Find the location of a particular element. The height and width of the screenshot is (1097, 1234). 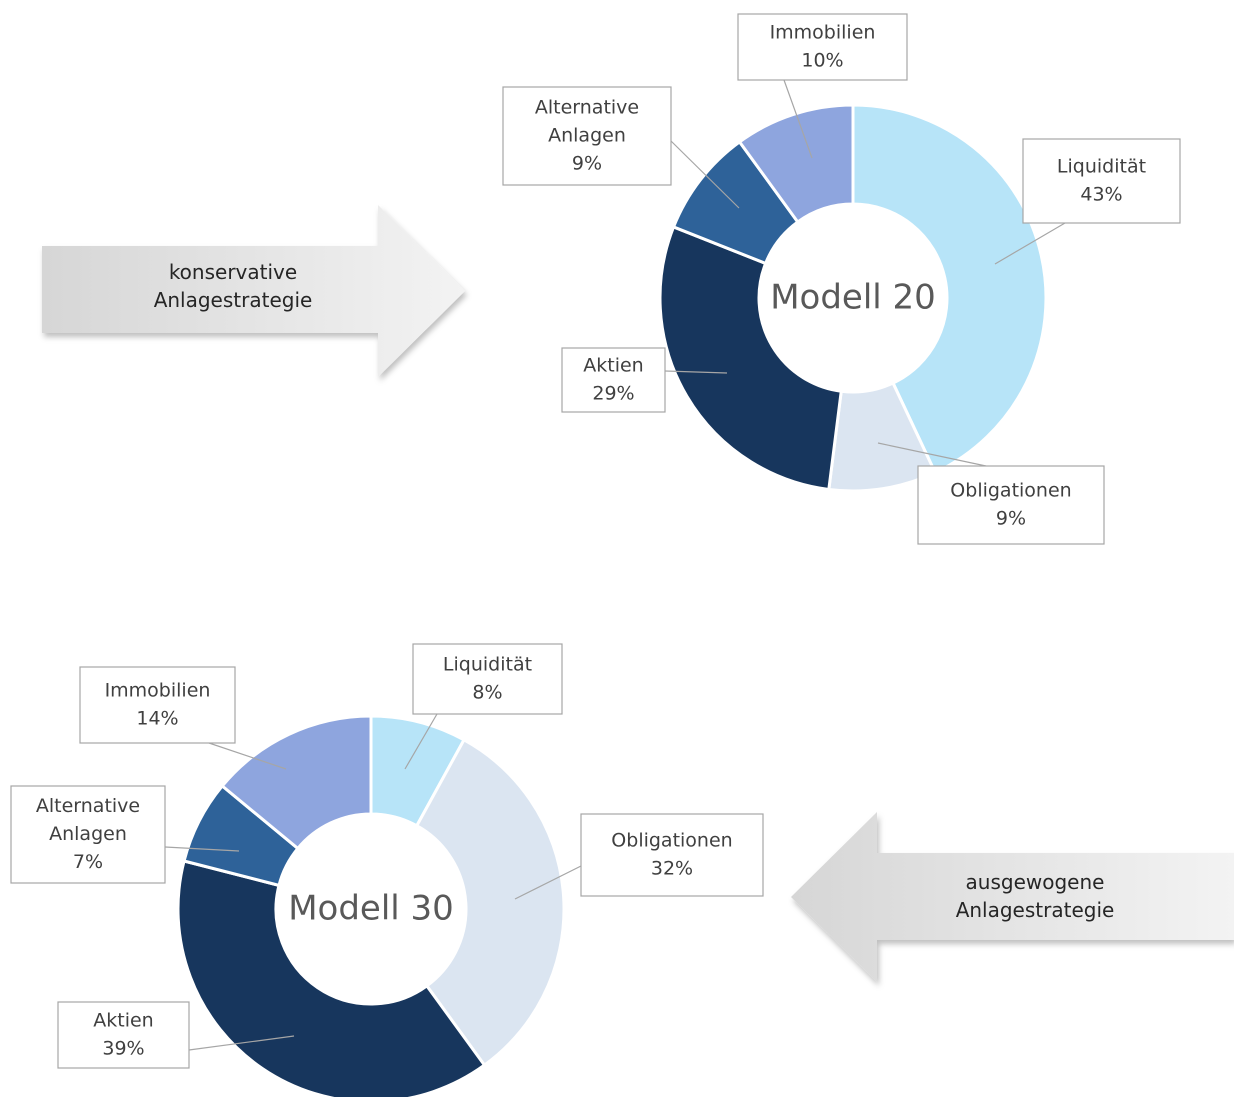

data-label-text: Obligationen 32% is located at coordinates (671, 855).